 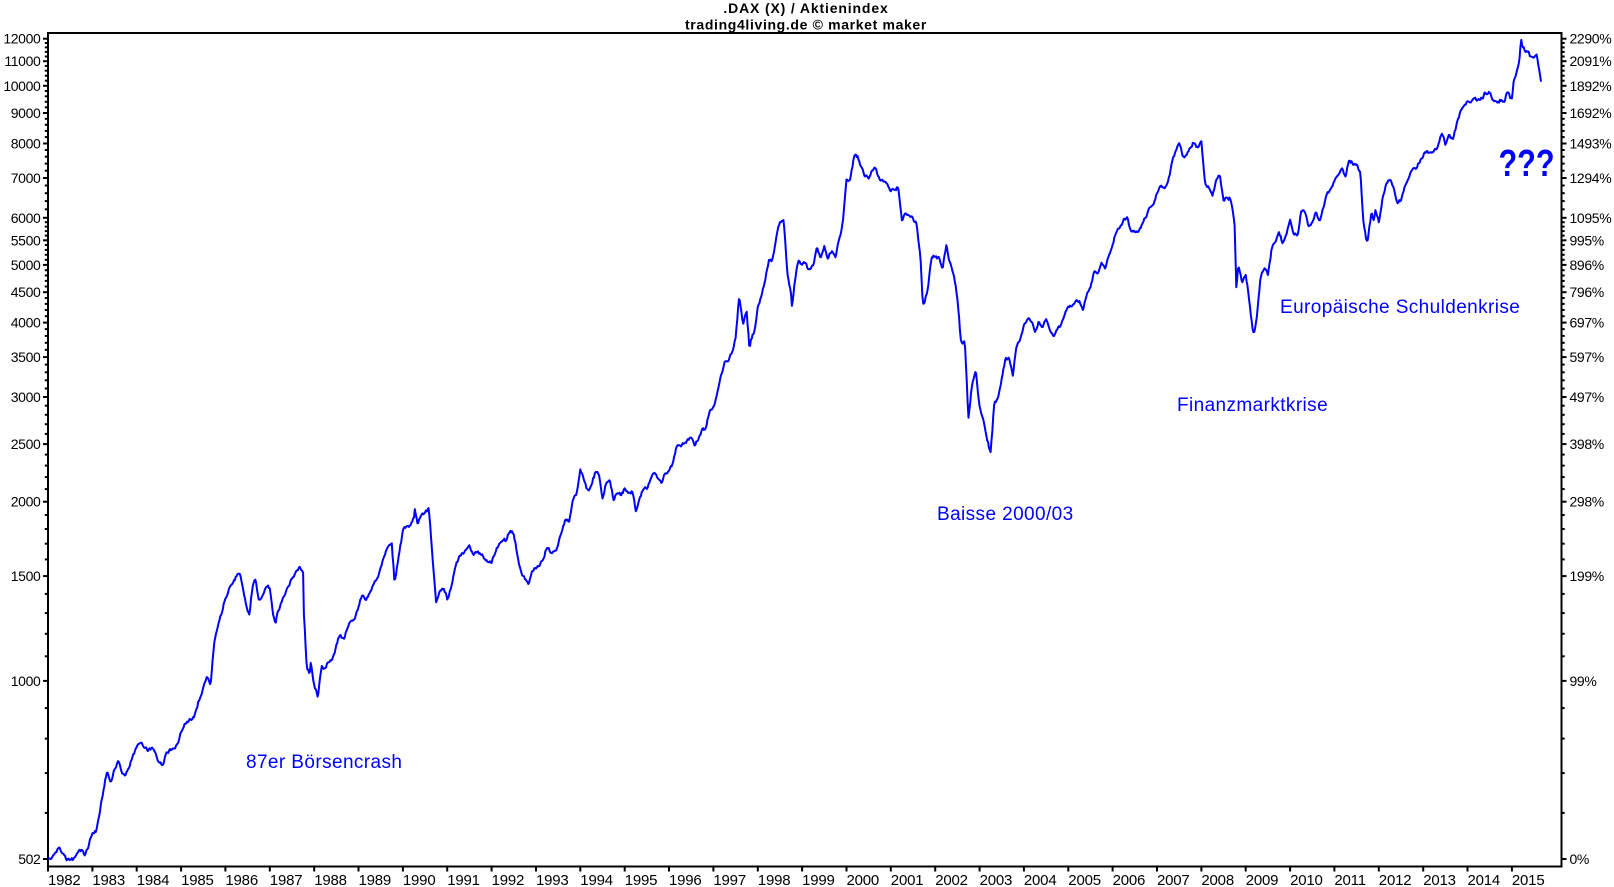 What do you see at coordinates (108, 879) in the screenshot?
I see `svg-text: 1983` at bounding box center [108, 879].